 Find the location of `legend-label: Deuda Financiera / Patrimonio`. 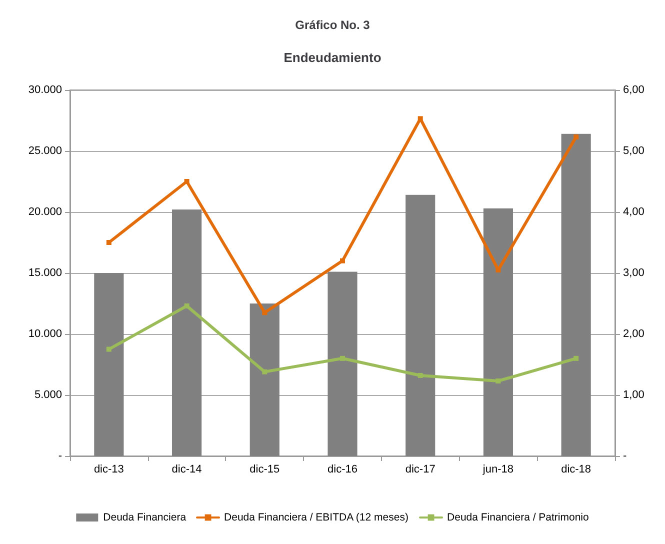

legend-label: Deuda Financiera / Patrimonio is located at coordinates (518, 518).